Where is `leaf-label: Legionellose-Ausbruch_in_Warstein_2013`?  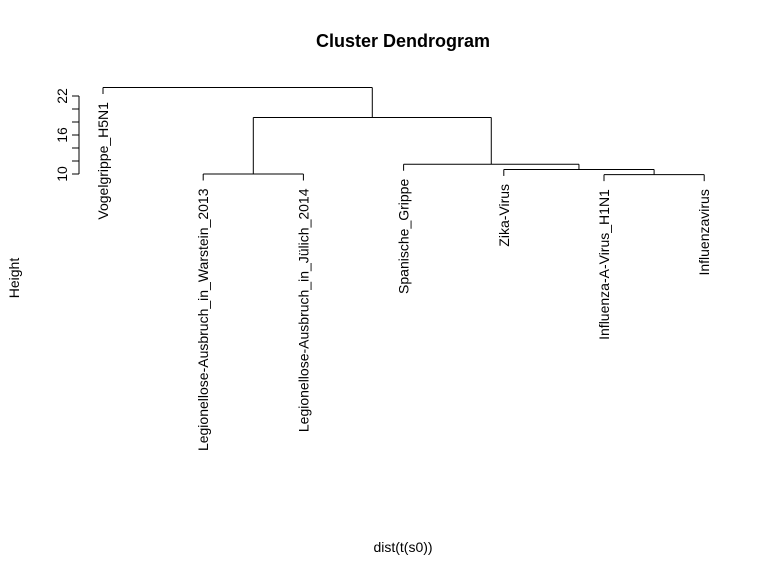 leaf-label: Legionellose-Ausbruch_in_Warstein_2013 is located at coordinates (203, 319).